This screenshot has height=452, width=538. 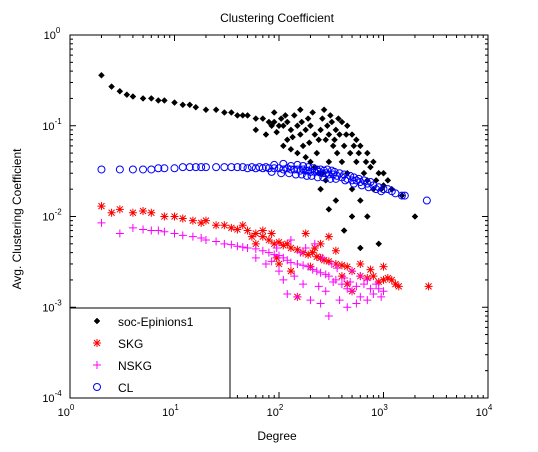 I want to click on x-tick-label-exponent: 4, so click(x=490, y=407).